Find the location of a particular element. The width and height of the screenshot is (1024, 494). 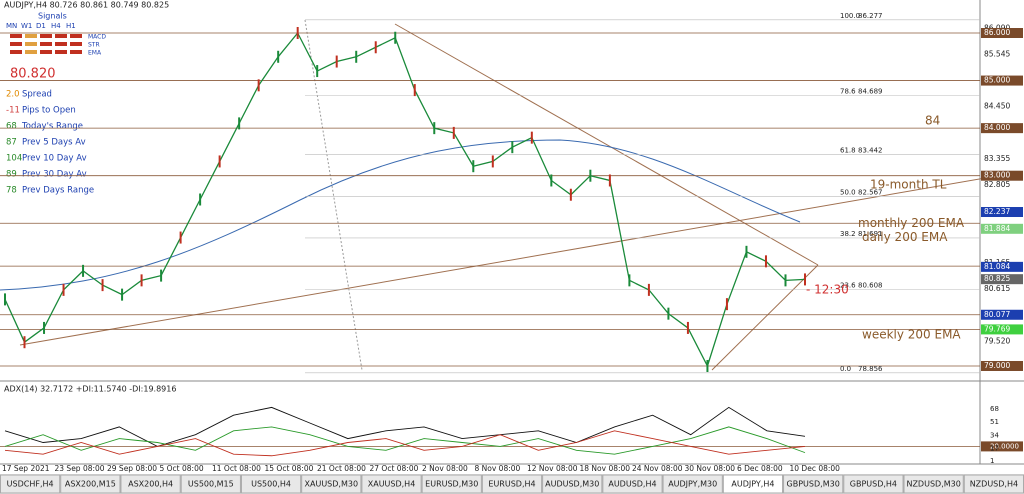

tab-label: XAUUSD,H4 is located at coordinates (392, 484).